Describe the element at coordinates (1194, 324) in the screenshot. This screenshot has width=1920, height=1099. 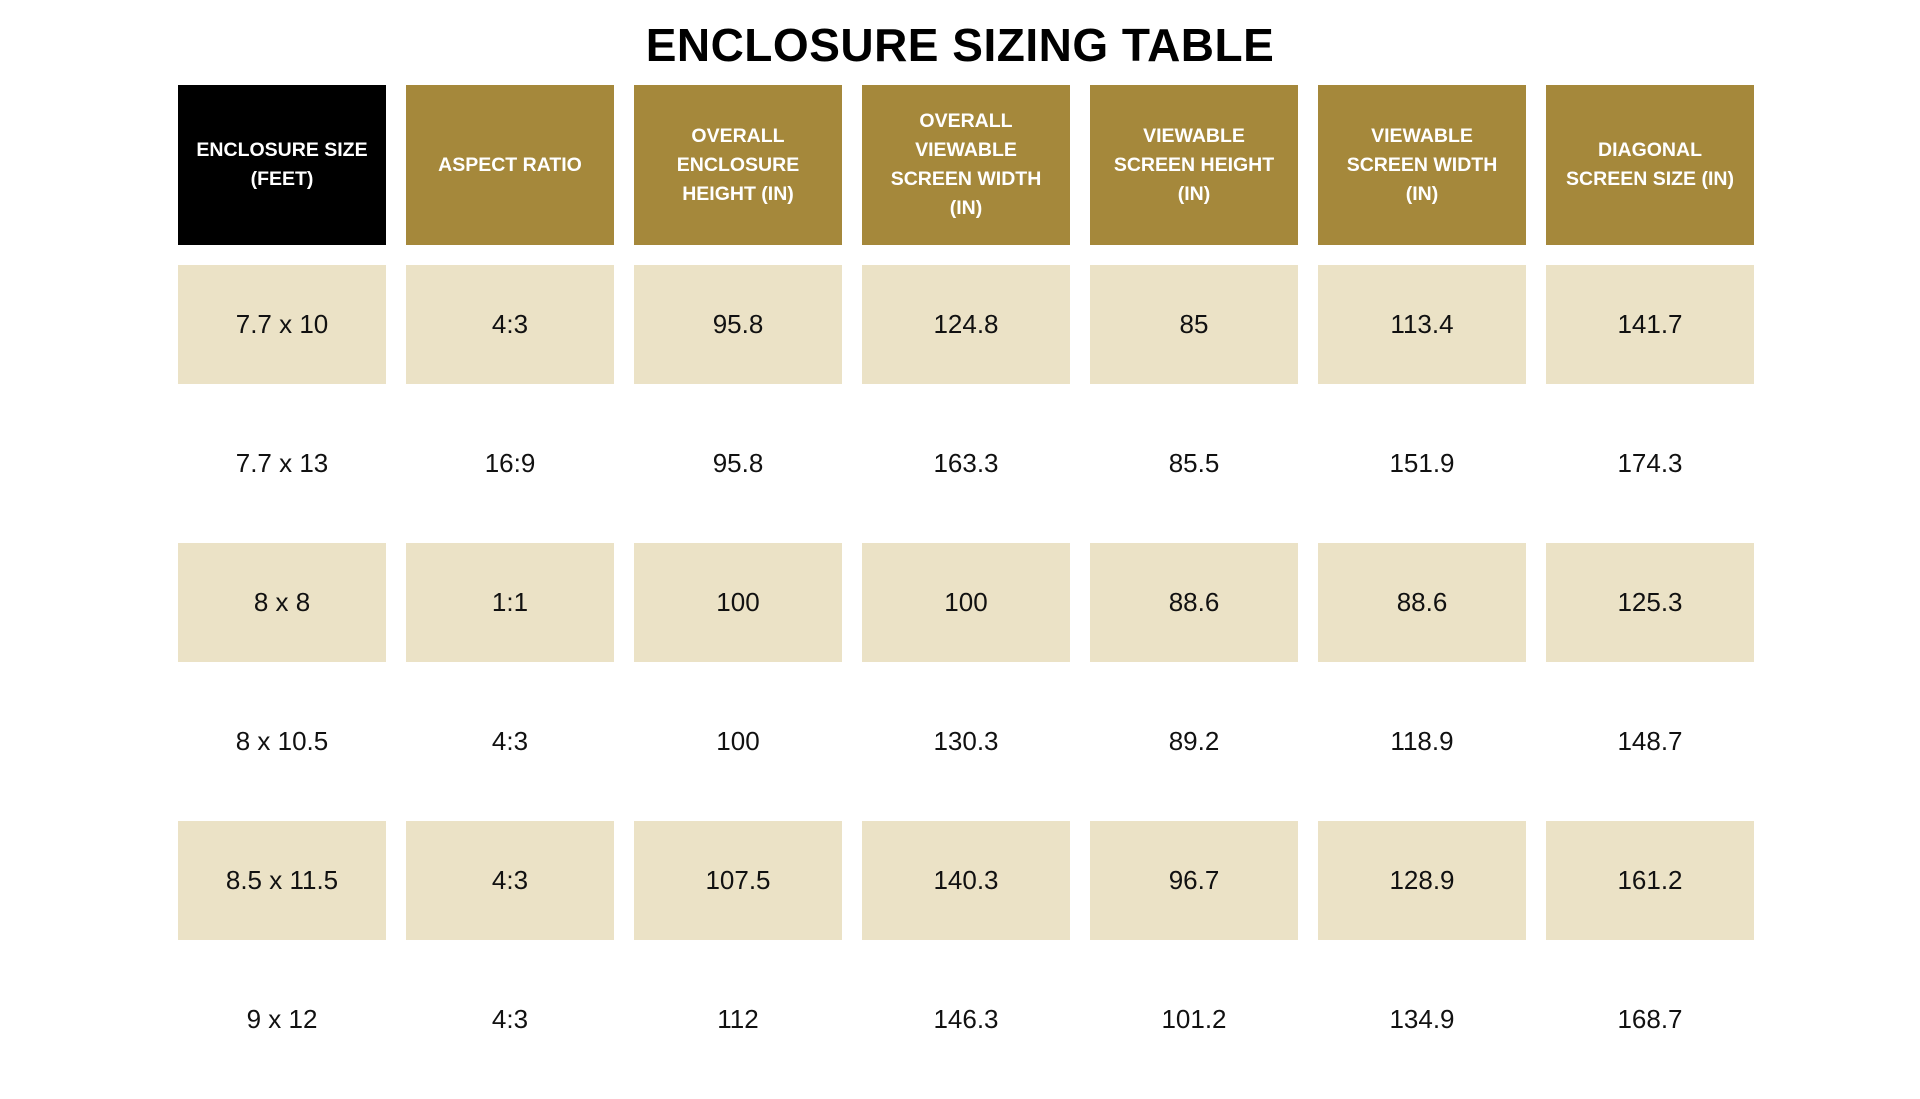
I see `table-cell: 85` at that location.